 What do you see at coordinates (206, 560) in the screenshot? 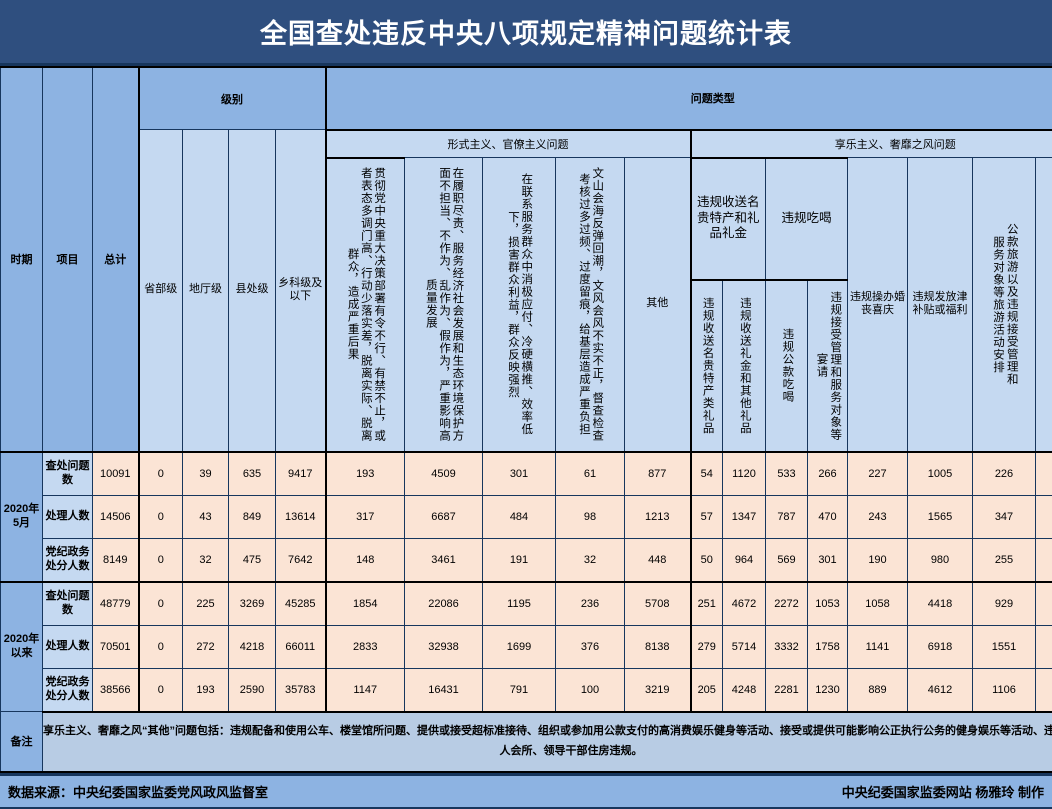
I see `cell-level-1: 32` at bounding box center [206, 560].